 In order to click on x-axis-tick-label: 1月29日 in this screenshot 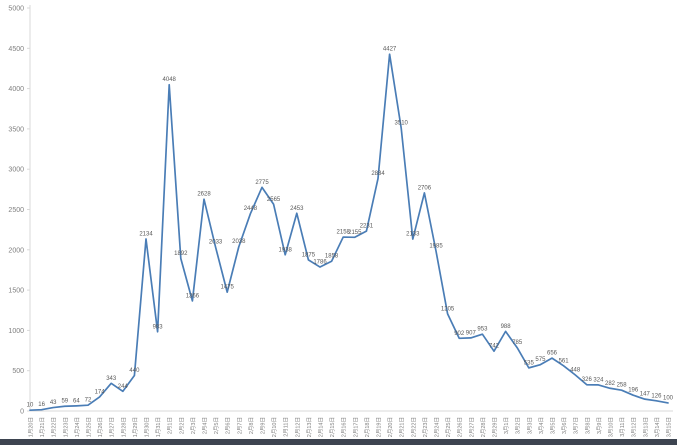, I will do `click(135, 427)`.